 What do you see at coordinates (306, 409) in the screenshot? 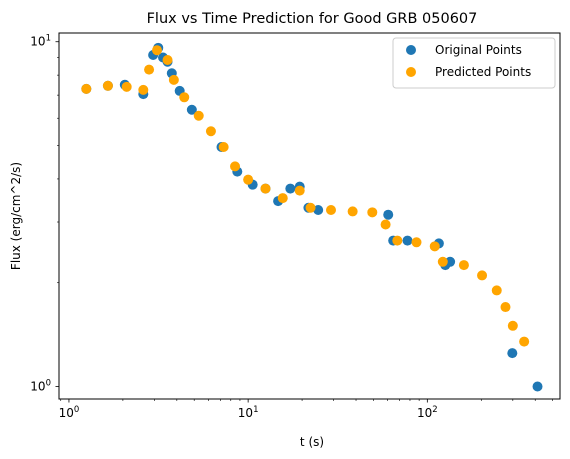
I see `x-axis-ticks: 100 101 102` at bounding box center [306, 409].